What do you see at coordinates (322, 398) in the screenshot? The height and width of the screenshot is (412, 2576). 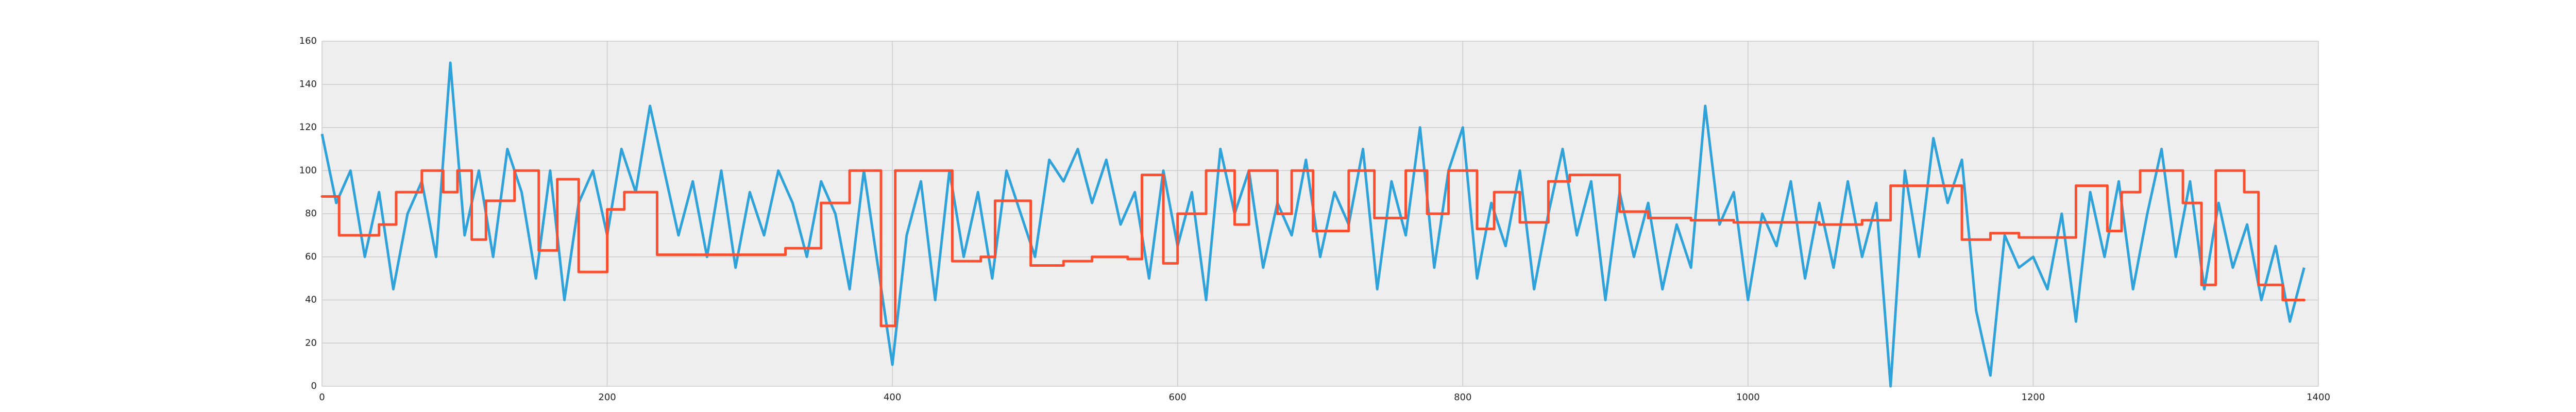 I see `x-tick-label: 0` at bounding box center [322, 398].